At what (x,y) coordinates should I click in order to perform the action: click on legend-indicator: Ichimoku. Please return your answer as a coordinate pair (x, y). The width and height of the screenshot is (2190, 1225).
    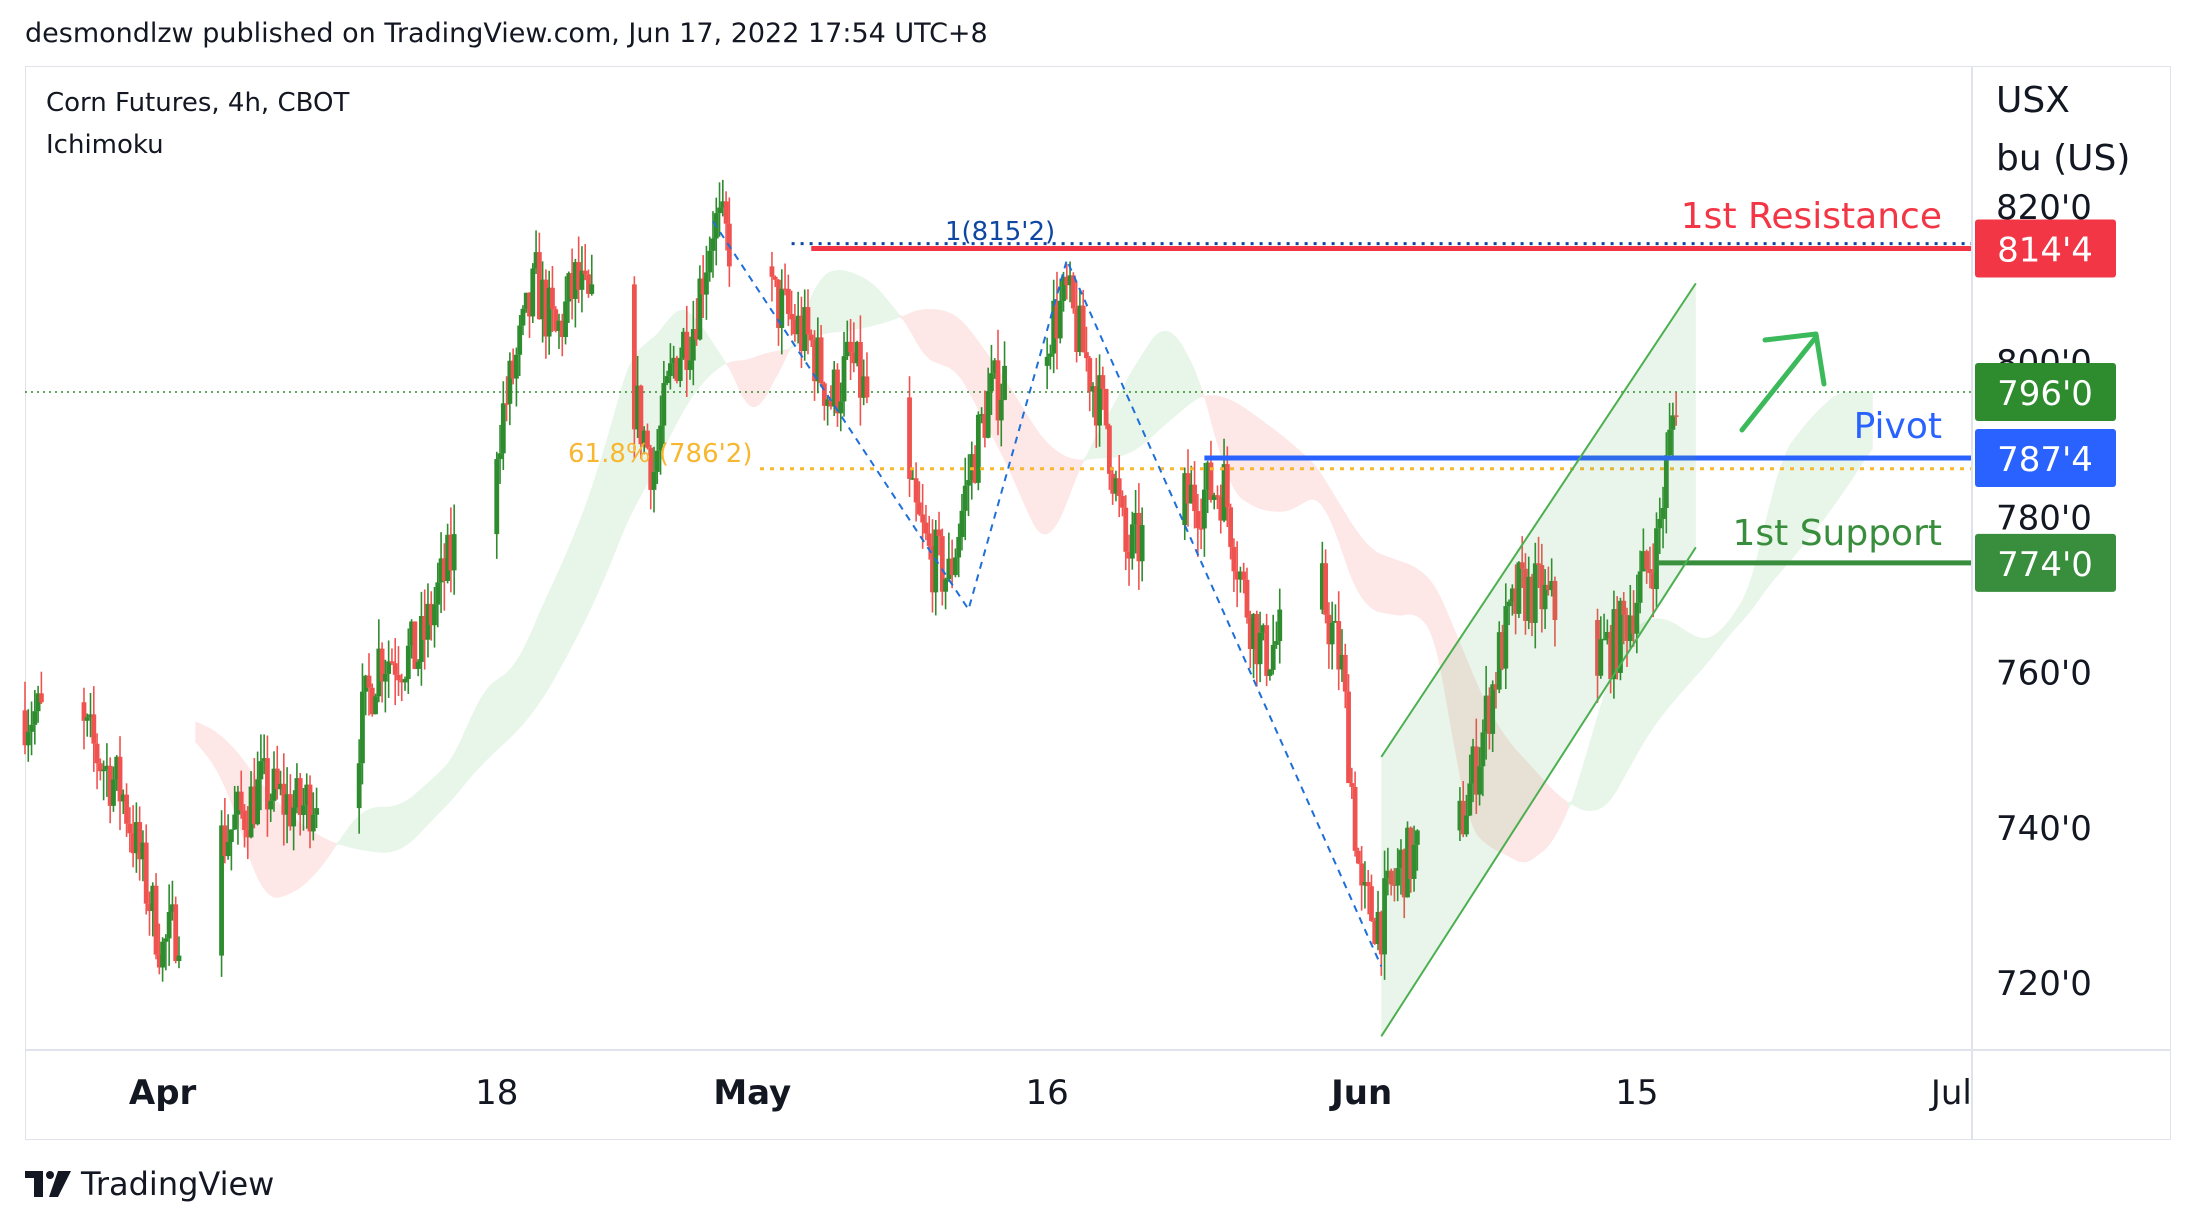
    Looking at the image, I should click on (105, 145).